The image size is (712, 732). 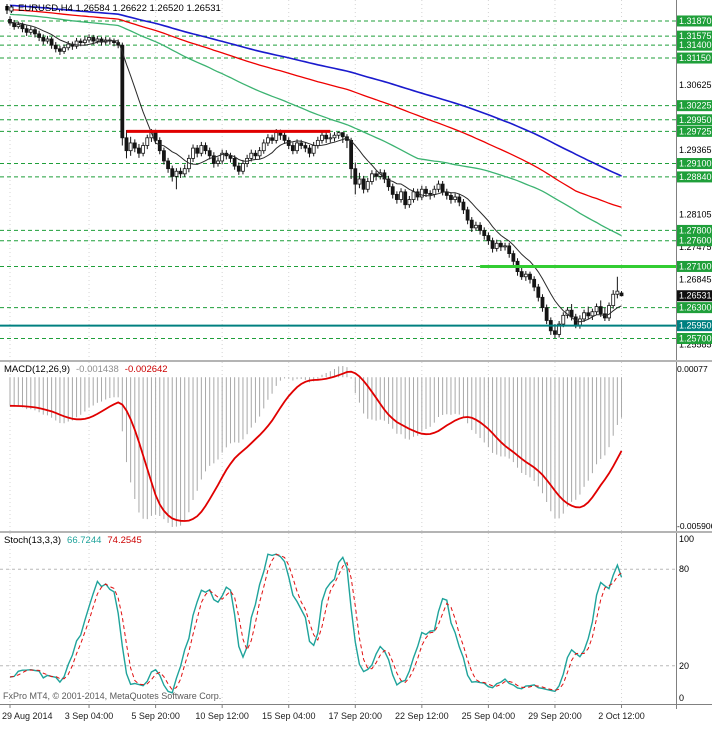 What do you see at coordinates (338, 617) in the screenshot?
I see `stoch-levels` at bounding box center [338, 617].